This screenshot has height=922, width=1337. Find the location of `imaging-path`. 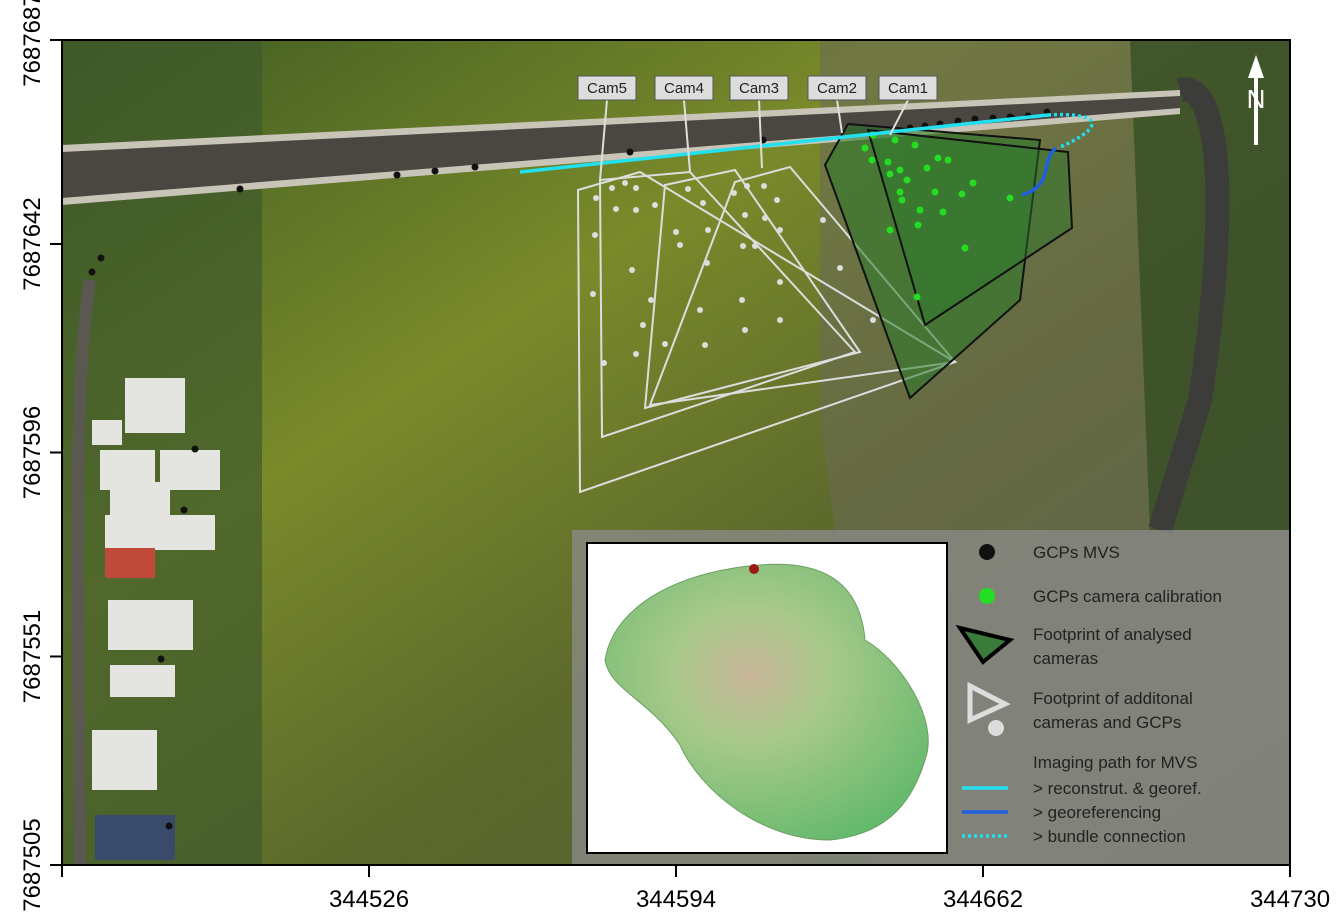

imaging-path is located at coordinates (806, 154).